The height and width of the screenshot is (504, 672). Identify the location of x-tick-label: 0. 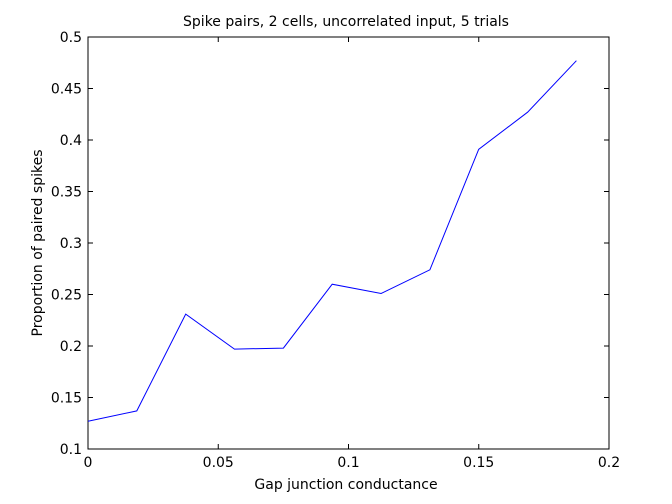
(88, 463).